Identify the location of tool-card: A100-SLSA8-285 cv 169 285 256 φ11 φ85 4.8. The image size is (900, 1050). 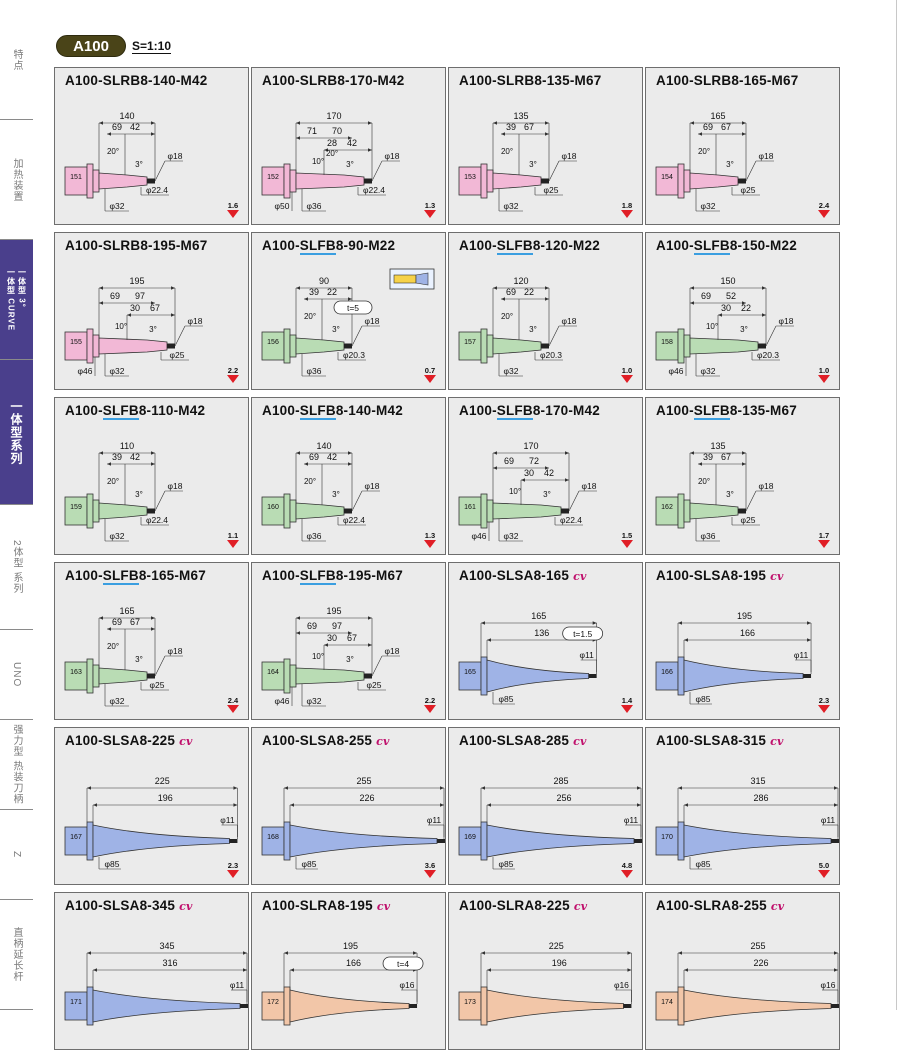
(545, 806).